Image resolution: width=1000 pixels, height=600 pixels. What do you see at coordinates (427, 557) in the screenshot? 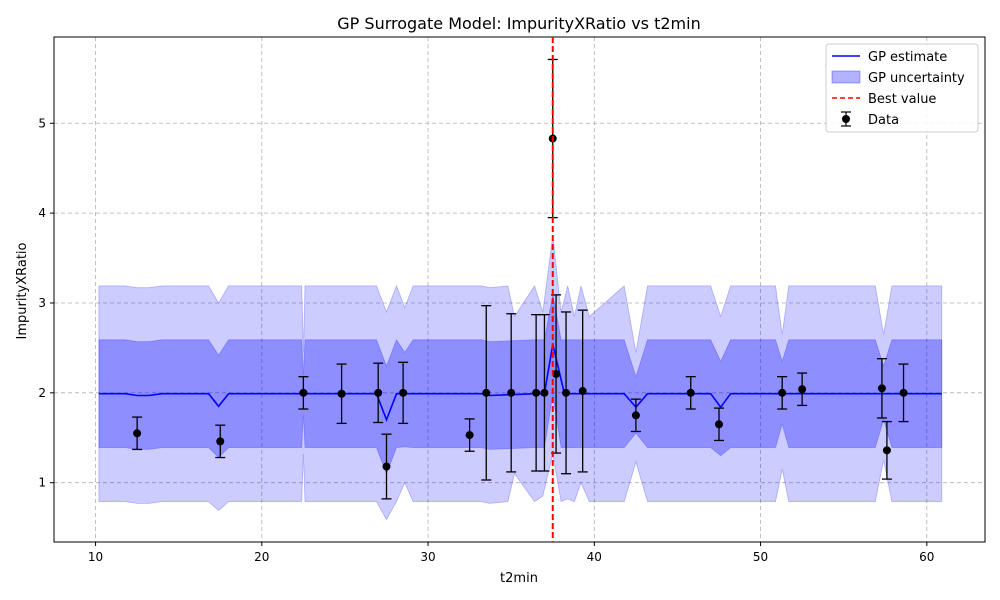
I see `x-tick-label: 30` at bounding box center [427, 557].